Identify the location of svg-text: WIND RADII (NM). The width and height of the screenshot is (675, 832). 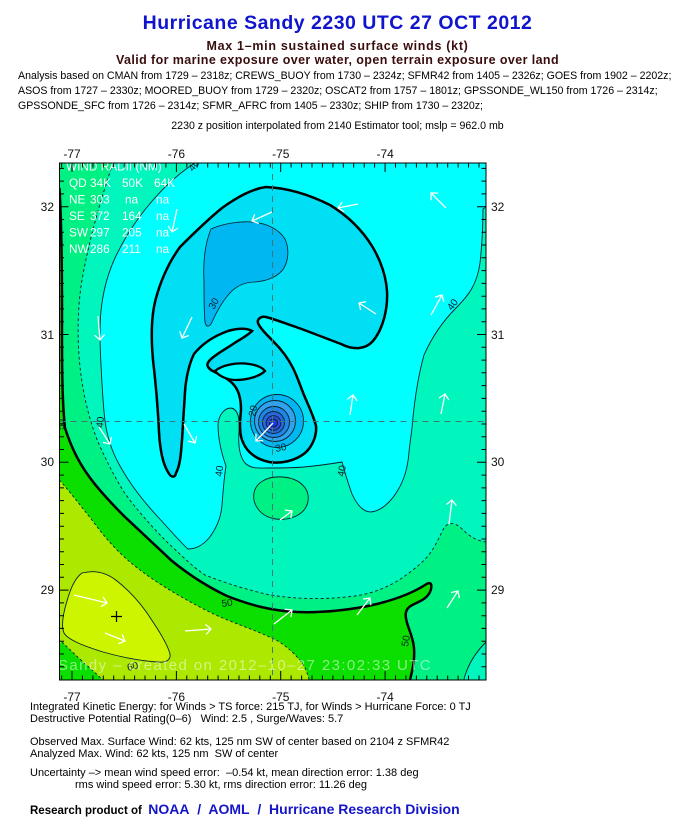
(114, 167).